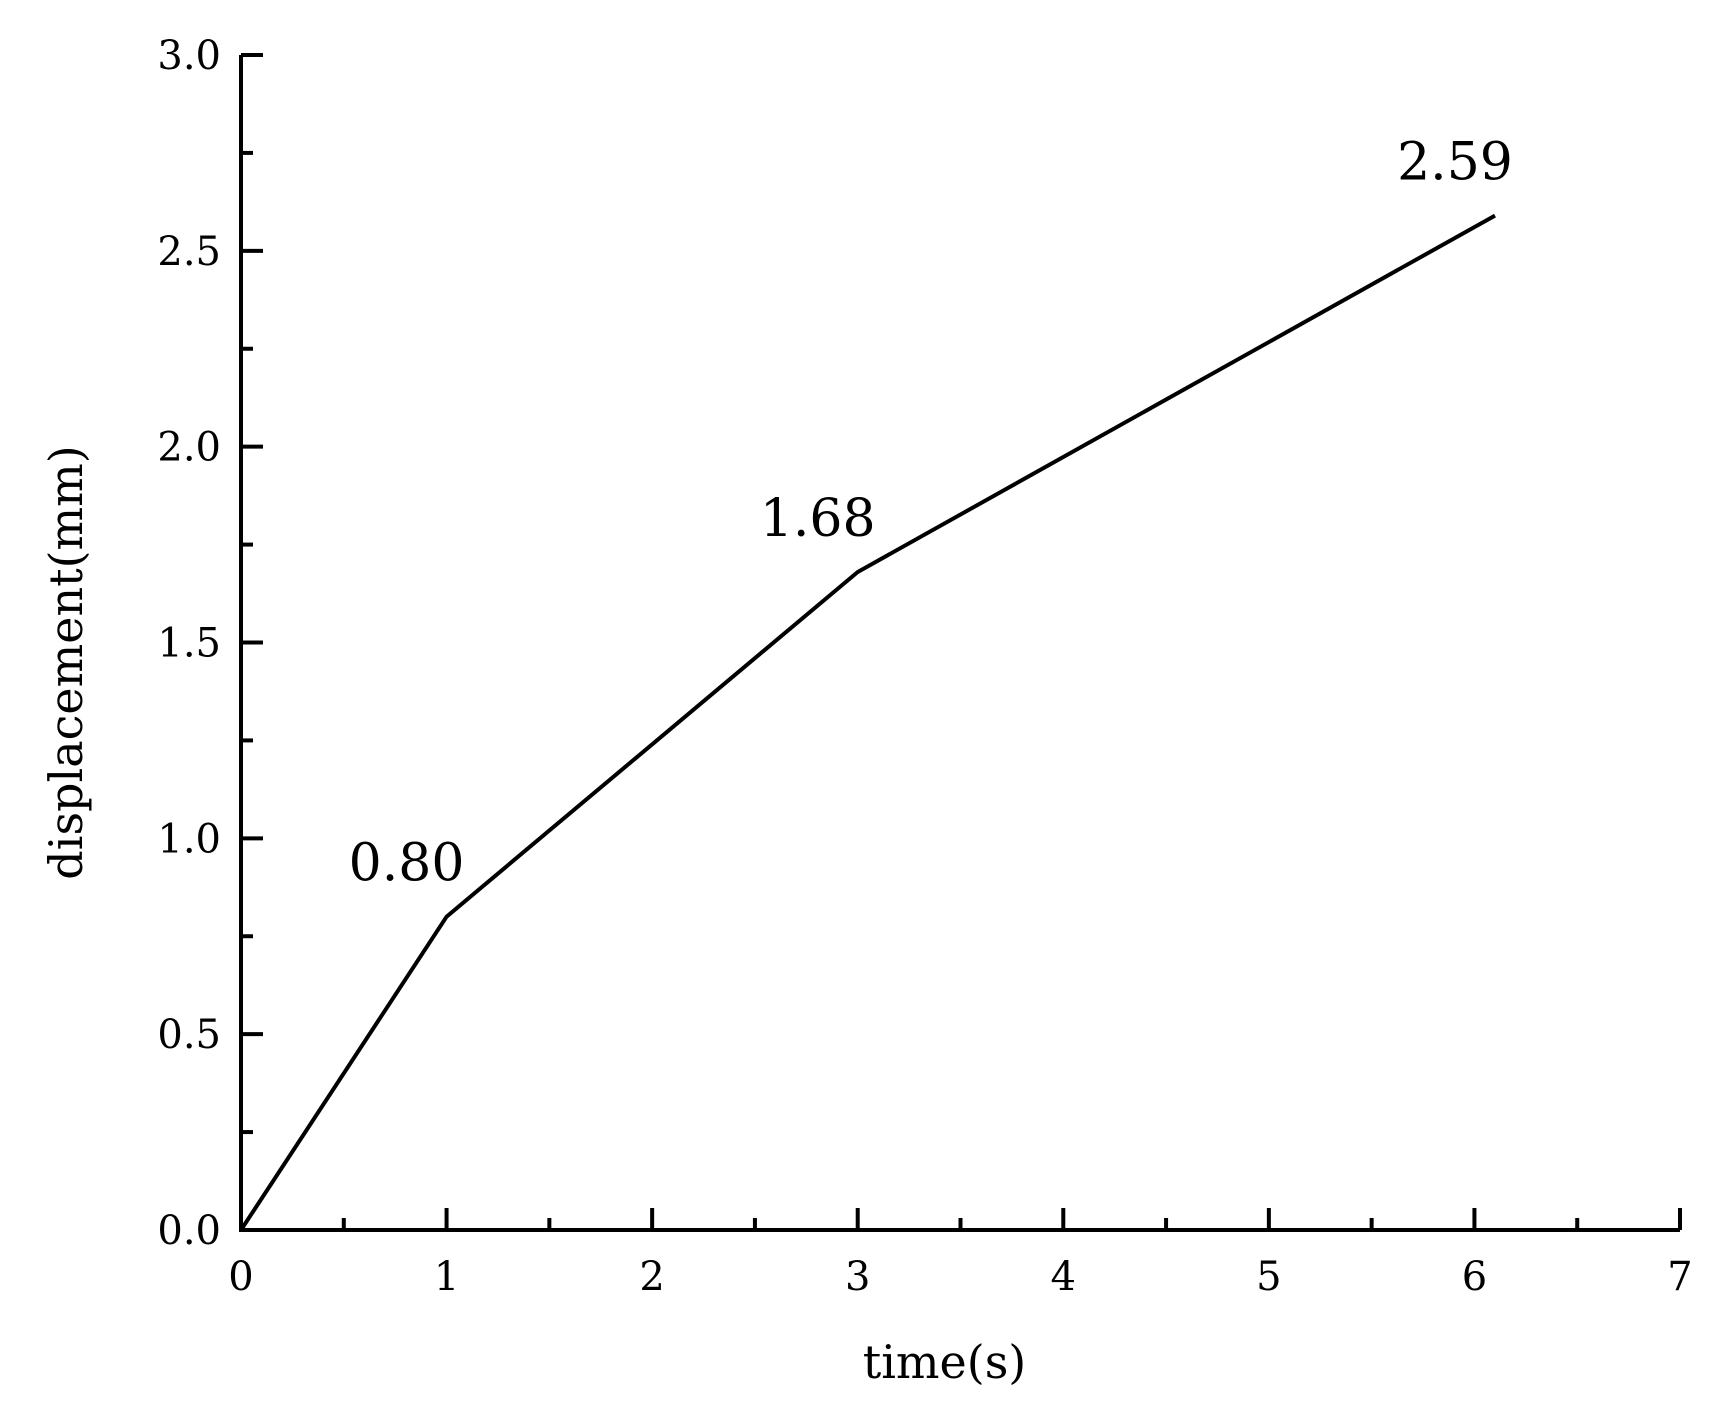  What do you see at coordinates (1679, 1277) in the screenshot?
I see `x-tick-label: 7` at bounding box center [1679, 1277].